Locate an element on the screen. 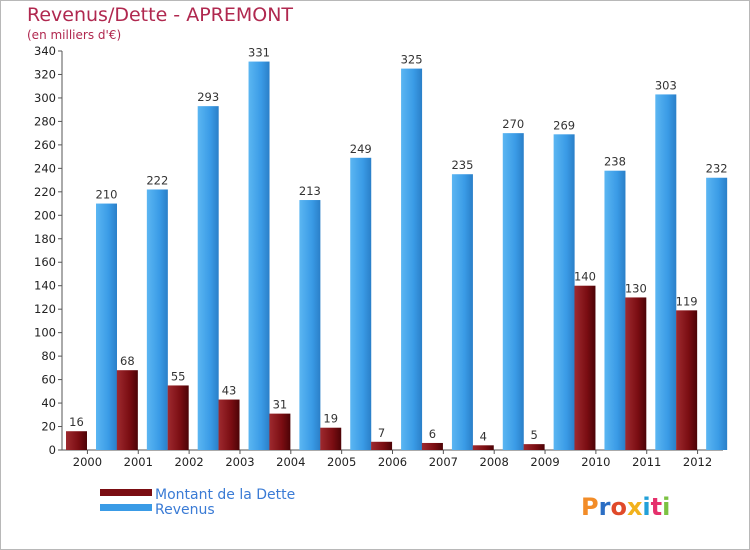  debt-value-label: 6 is located at coordinates (432, 434).